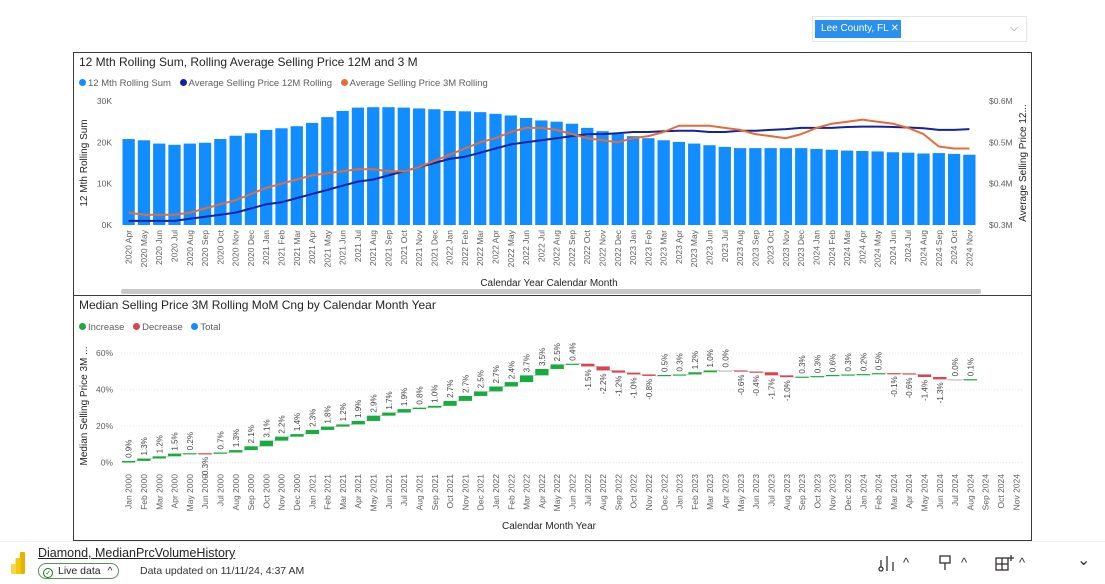  Describe the element at coordinates (137, 553) in the screenshot. I see `report-name-link: Diamond, MedianPrcVolumeHistory` at that location.